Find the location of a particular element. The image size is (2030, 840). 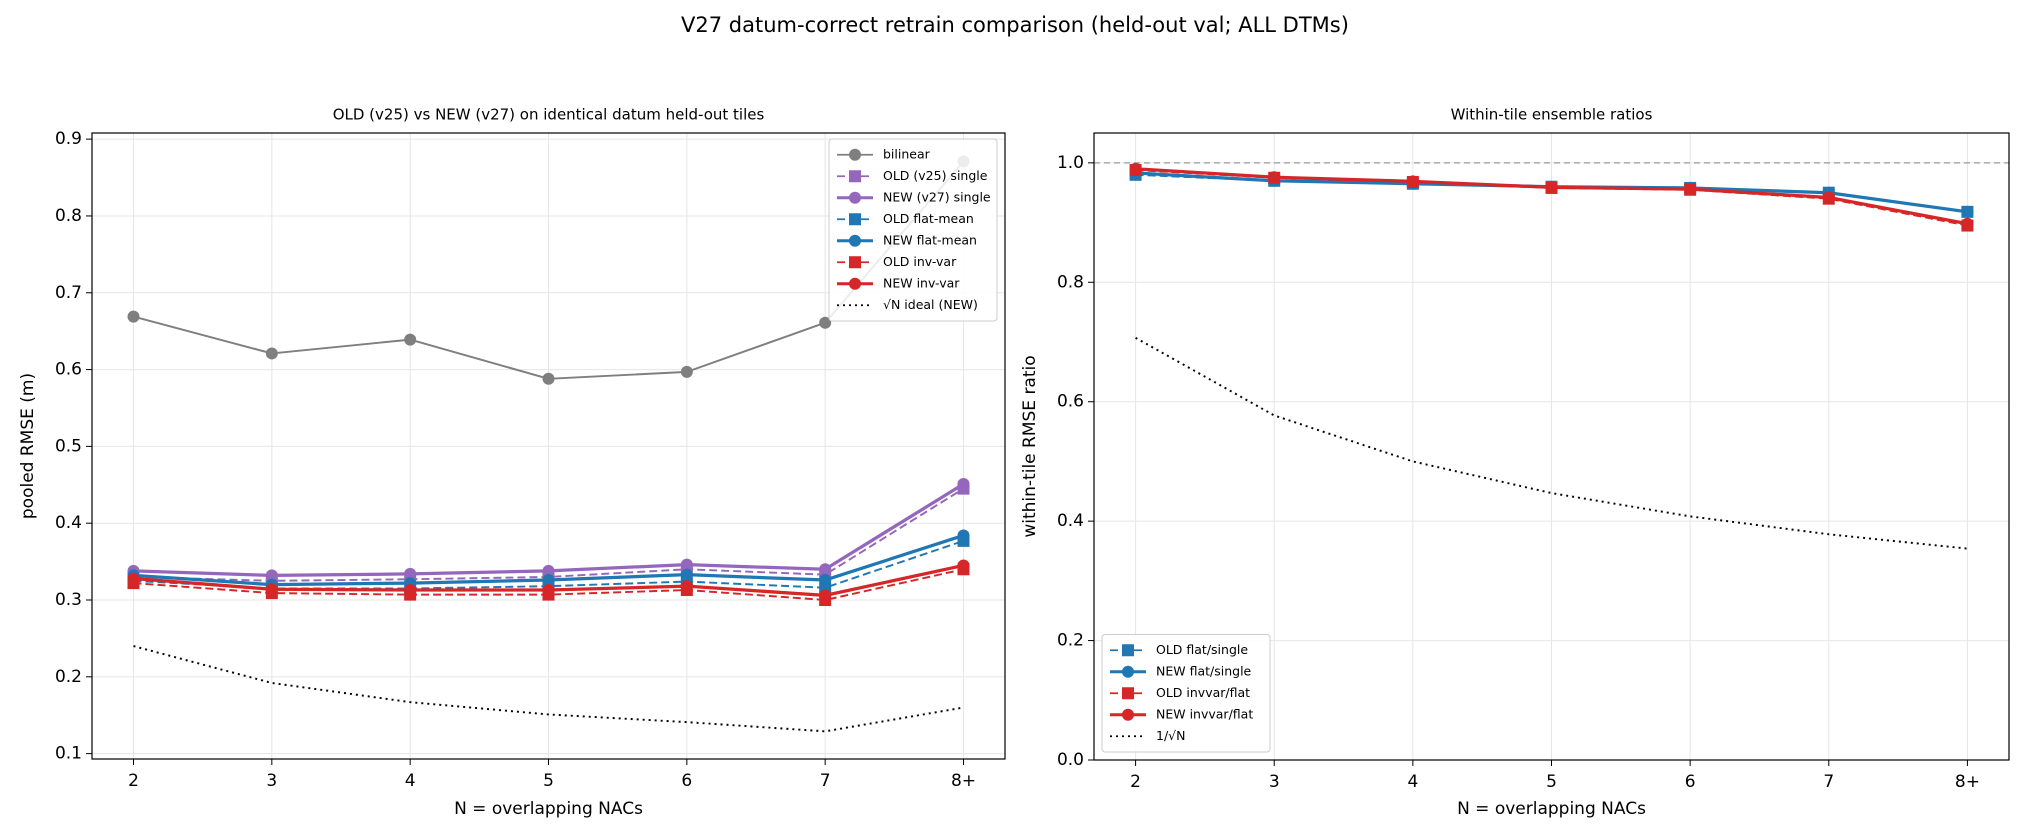

y-tick-label: 0.5 is located at coordinates (68, 446).